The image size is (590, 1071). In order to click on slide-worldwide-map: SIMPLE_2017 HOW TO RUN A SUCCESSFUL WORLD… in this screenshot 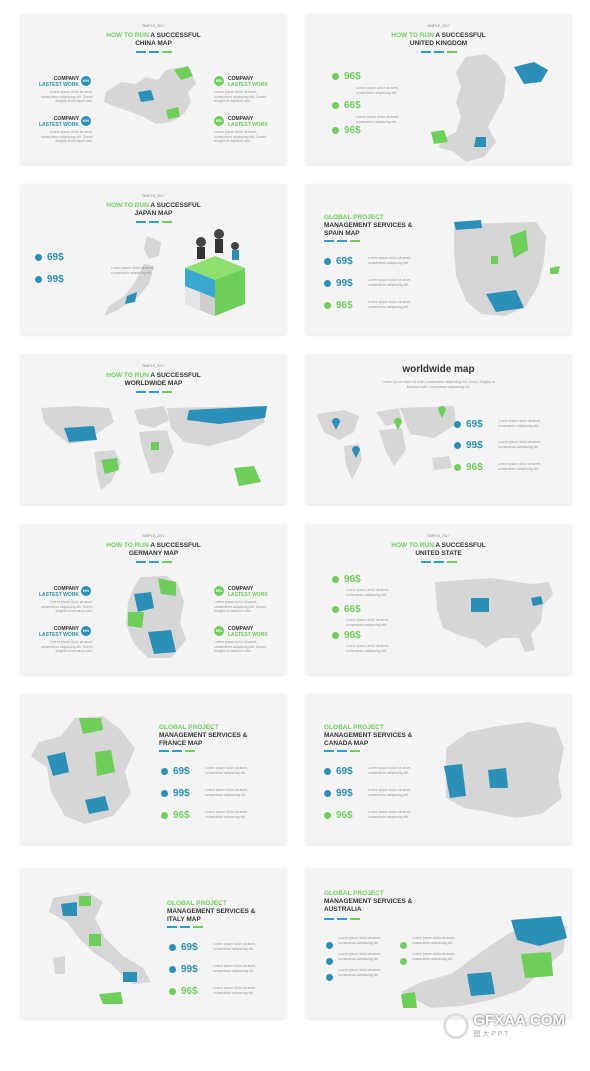, I will do `click(153, 429)`.